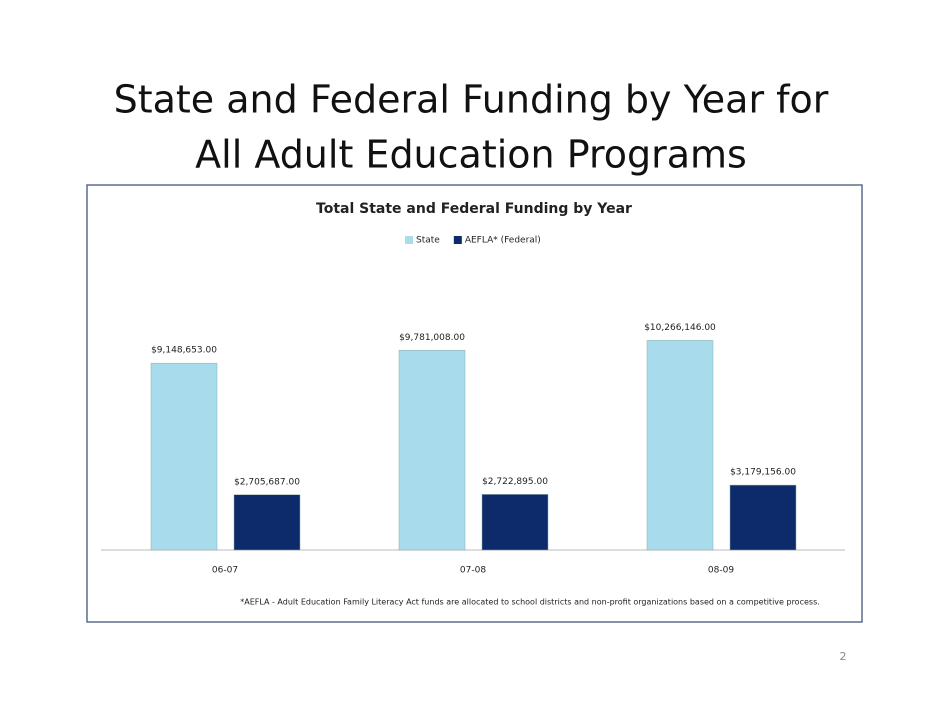  Describe the element at coordinates (474, 209) in the screenshot. I see `chart-title: Total State and Federal Funding by Year` at that location.